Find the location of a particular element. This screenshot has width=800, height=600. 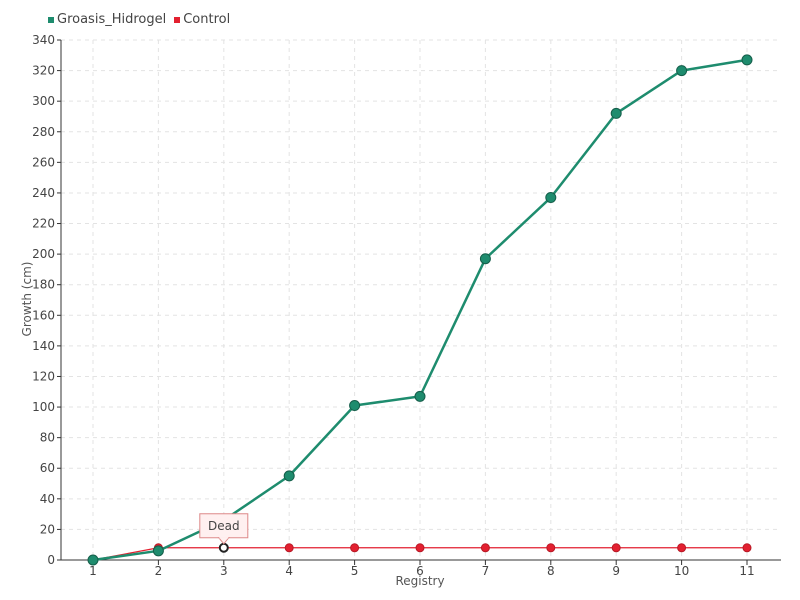

x-tick-label: 3 is located at coordinates (224, 571).